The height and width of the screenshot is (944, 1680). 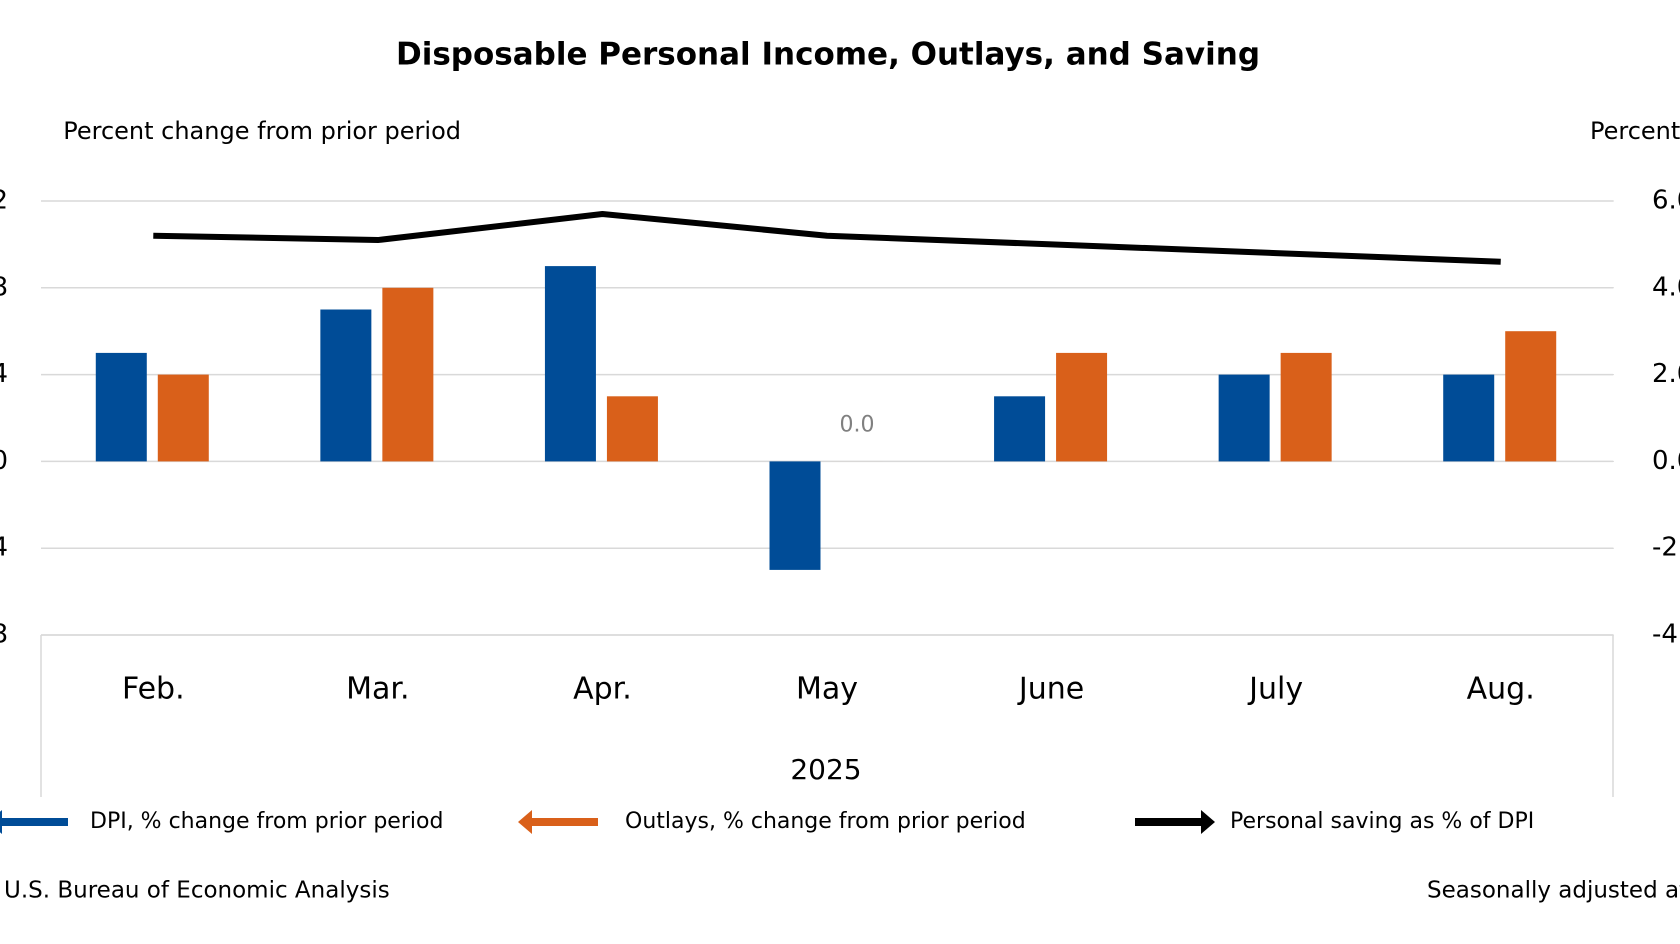 I want to click on legend-label: Personal saving as % of DPI, so click(x=1382, y=821).